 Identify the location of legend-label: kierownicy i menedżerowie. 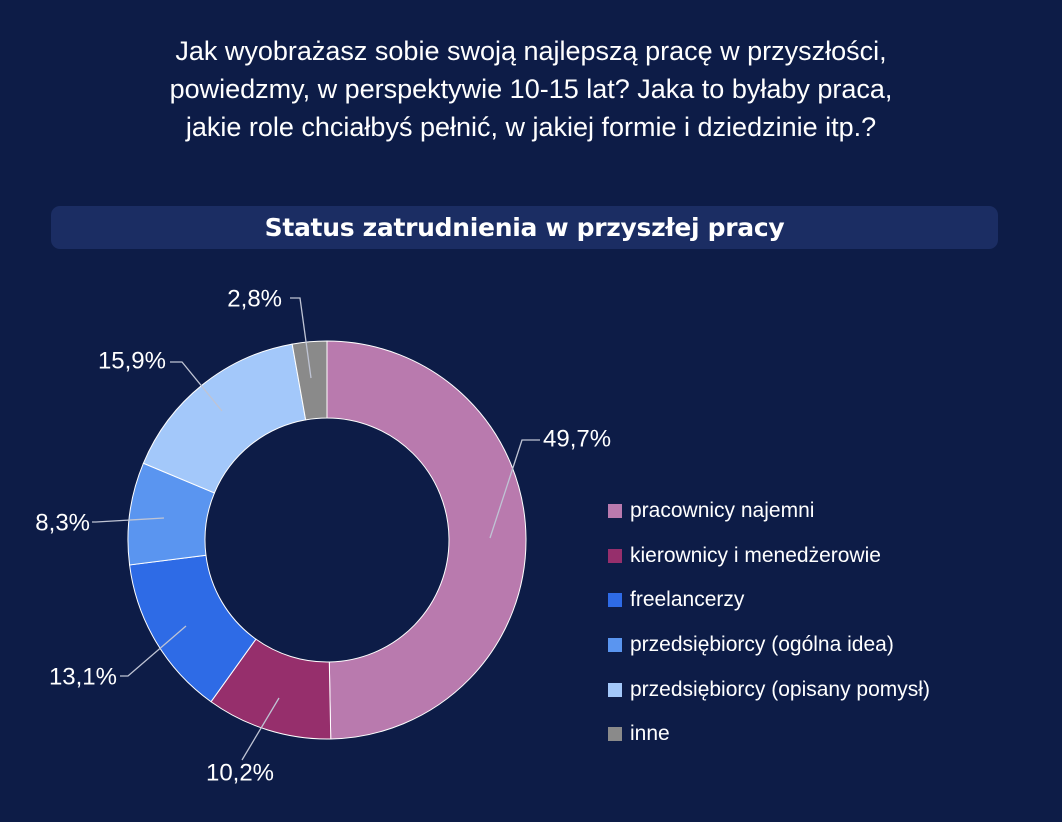
(755, 555).